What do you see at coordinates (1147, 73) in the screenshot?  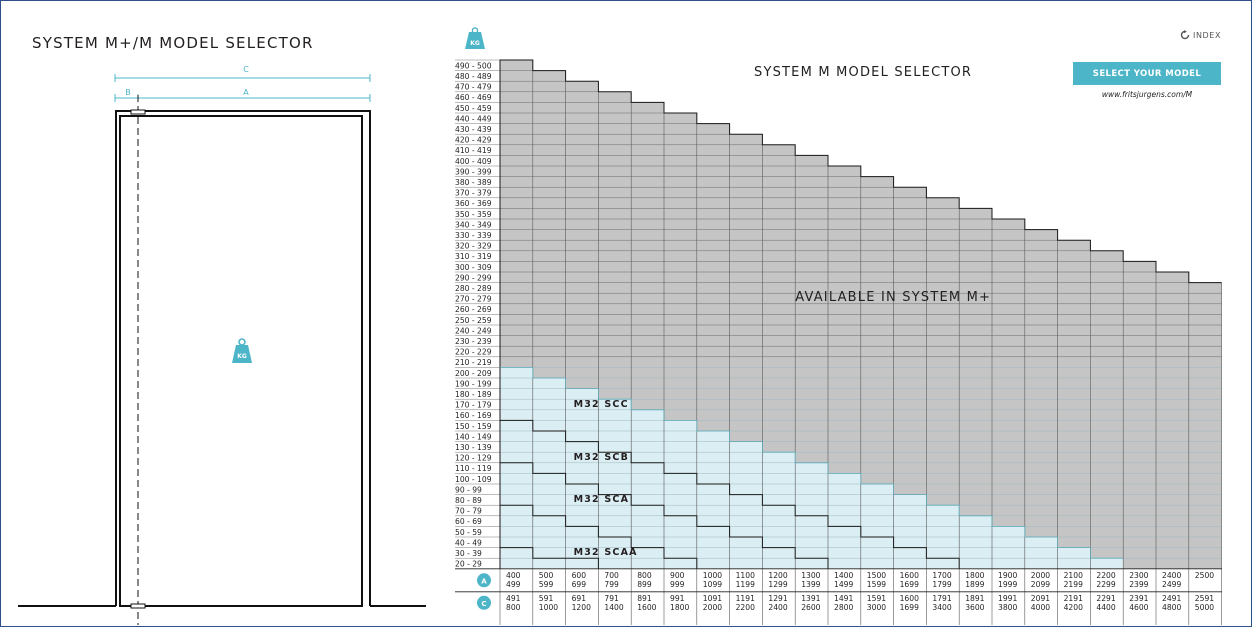 I see `select-your-model-button: SELECT YOUR MODEL` at bounding box center [1147, 73].